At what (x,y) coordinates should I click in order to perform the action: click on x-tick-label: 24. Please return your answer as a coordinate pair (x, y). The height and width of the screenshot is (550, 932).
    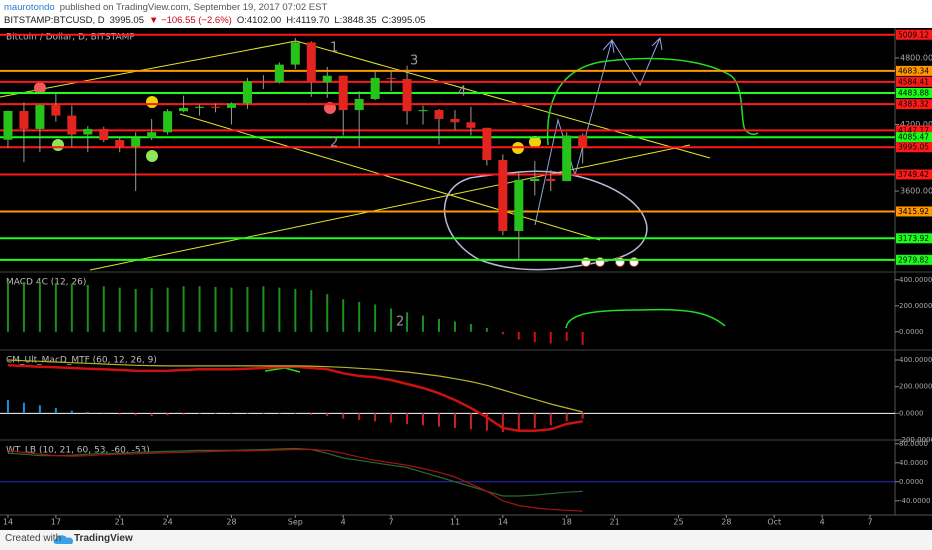
    Looking at the image, I should click on (168, 522).